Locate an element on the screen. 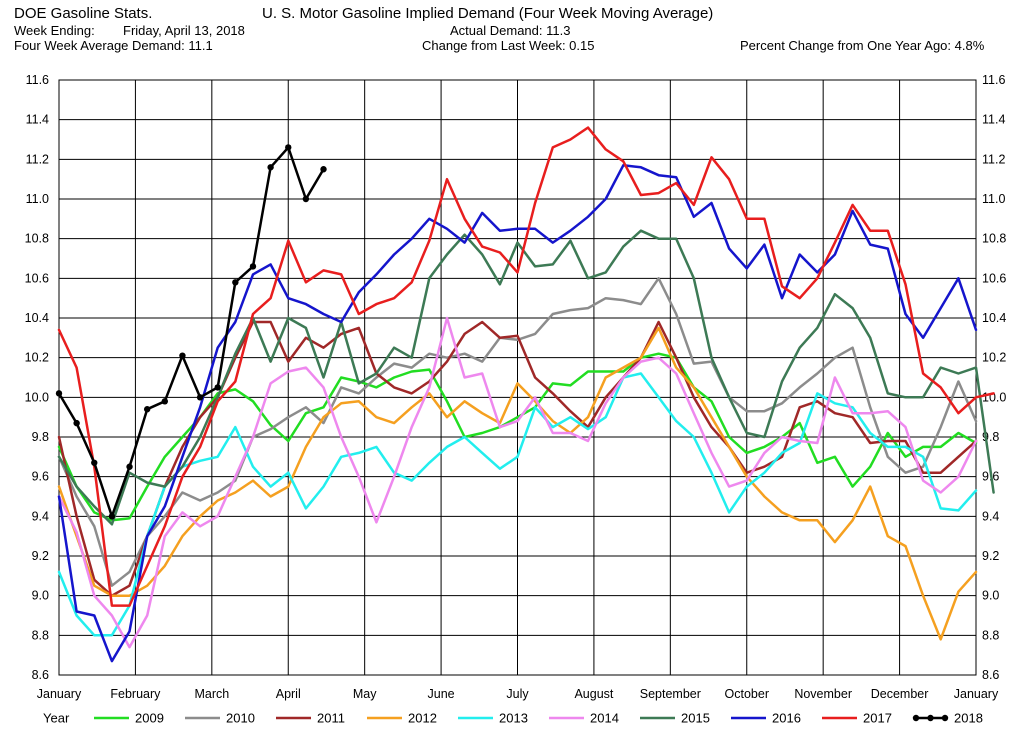  x-tick-label: February is located at coordinates (135, 694).